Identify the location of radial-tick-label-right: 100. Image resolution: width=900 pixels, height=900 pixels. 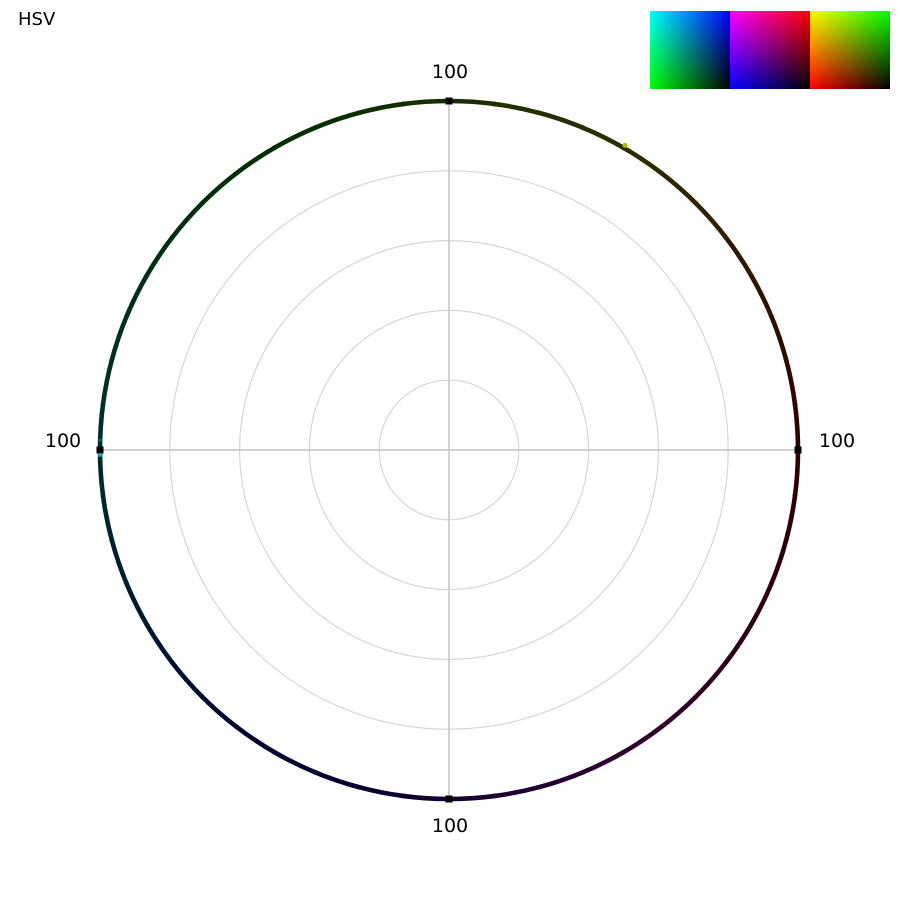
(837, 441).